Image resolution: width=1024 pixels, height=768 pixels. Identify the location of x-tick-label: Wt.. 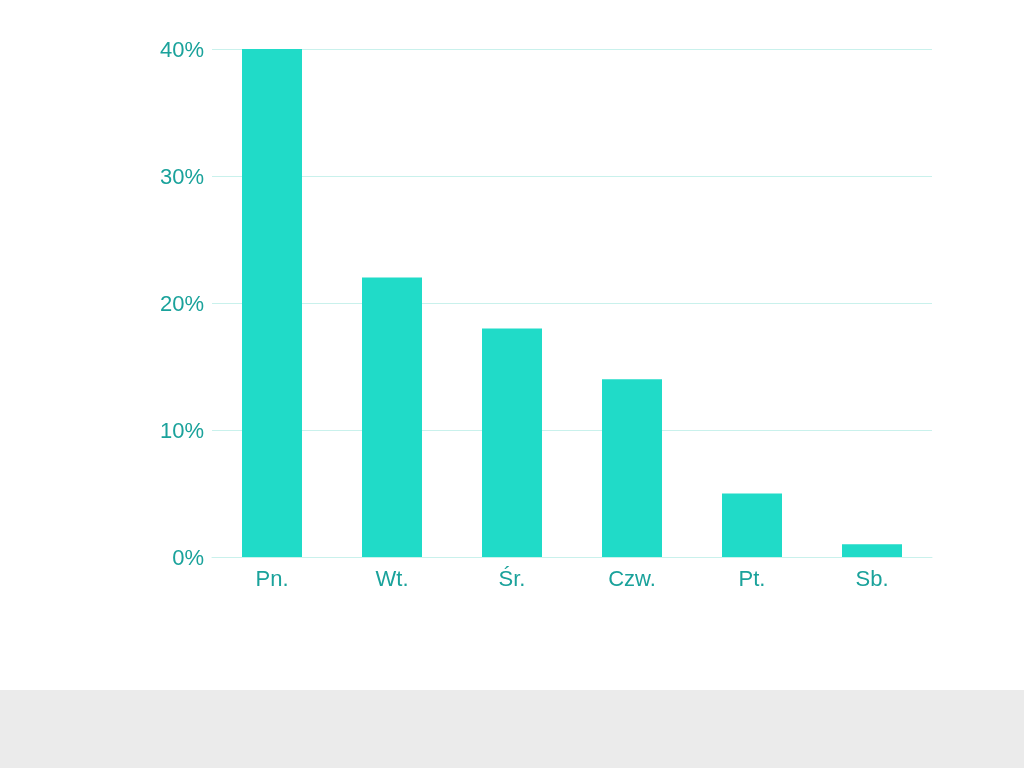
(392, 578).